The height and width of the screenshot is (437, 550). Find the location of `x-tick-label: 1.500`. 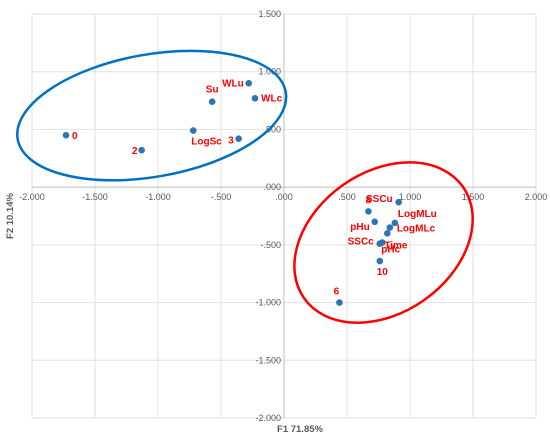

x-tick-label: 1.500 is located at coordinates (473, 197).